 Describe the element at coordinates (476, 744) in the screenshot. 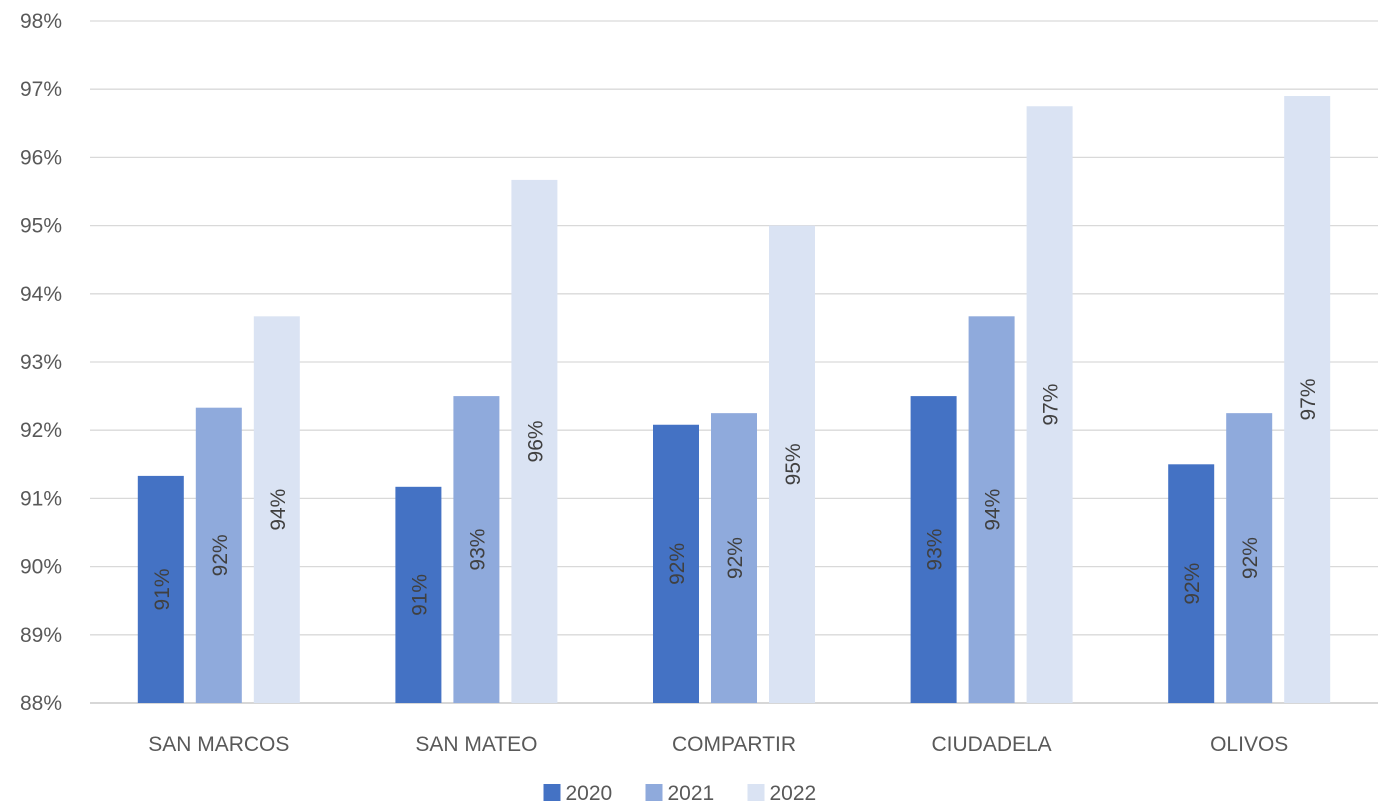

I see `x-tick-label: SAN MATEO` at that location.